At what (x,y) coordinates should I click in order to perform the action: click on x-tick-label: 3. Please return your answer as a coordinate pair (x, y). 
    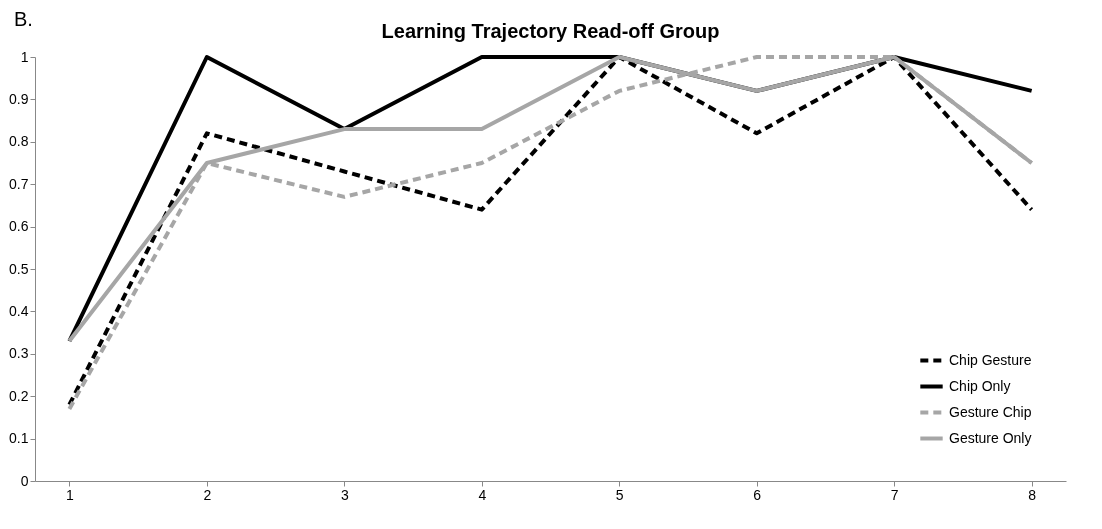
    Looking at the image, I should click on (344, 494).